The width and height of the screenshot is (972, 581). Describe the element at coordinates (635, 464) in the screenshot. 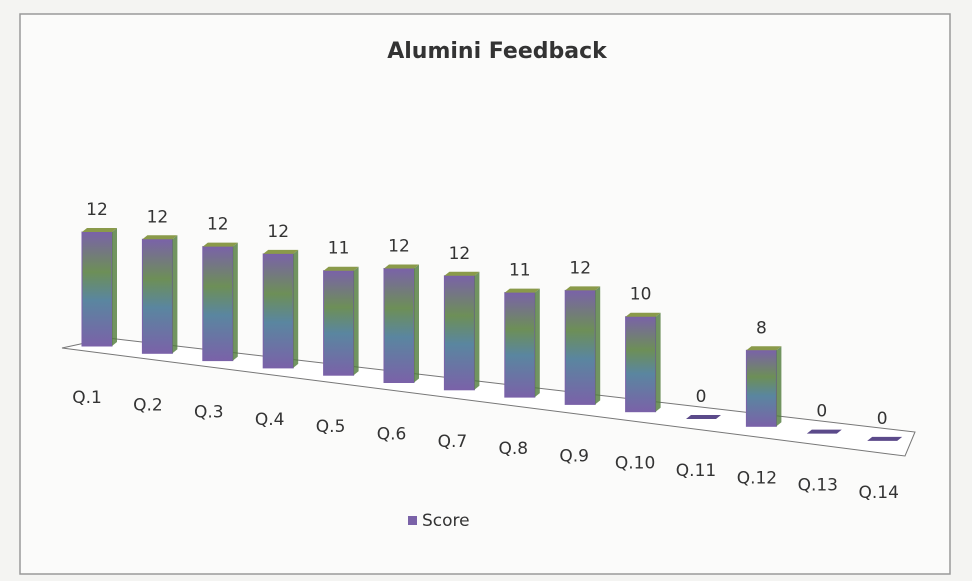

I see `x-tick-label: Q.10` at that location.